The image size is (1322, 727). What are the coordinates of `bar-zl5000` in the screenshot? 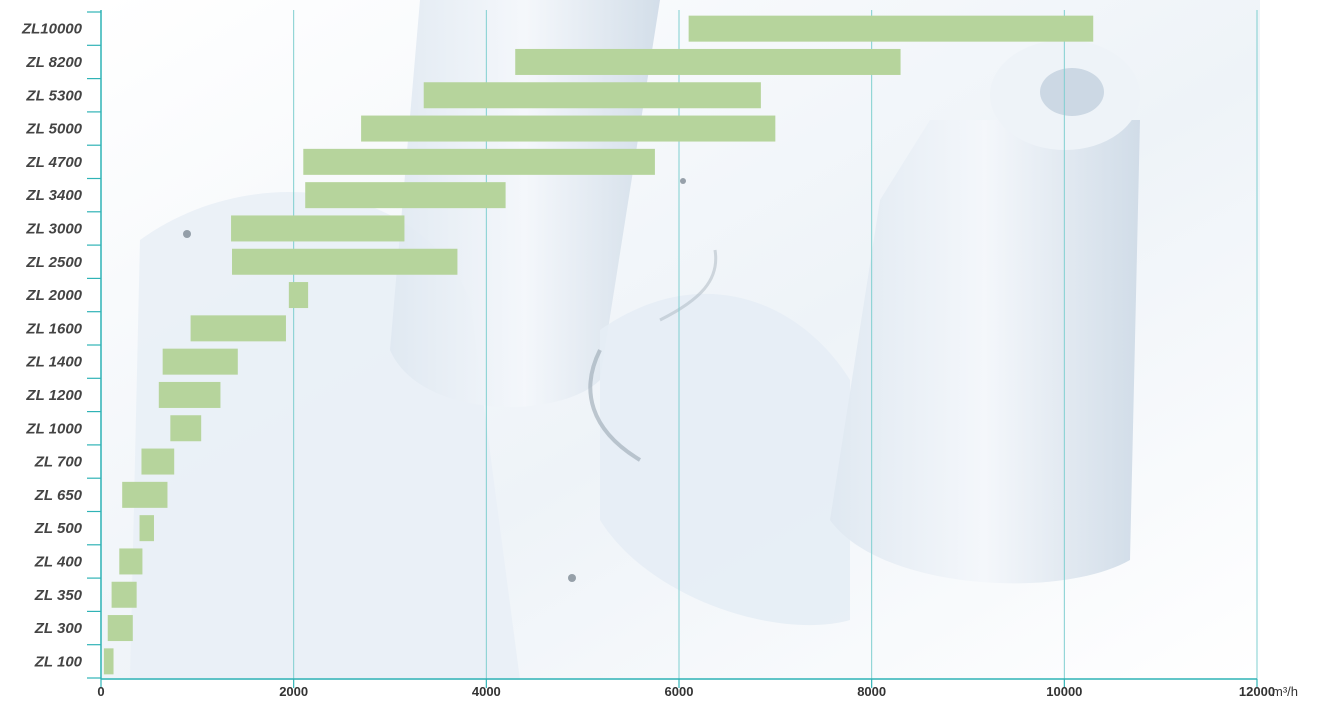 It's located at (568, 128).